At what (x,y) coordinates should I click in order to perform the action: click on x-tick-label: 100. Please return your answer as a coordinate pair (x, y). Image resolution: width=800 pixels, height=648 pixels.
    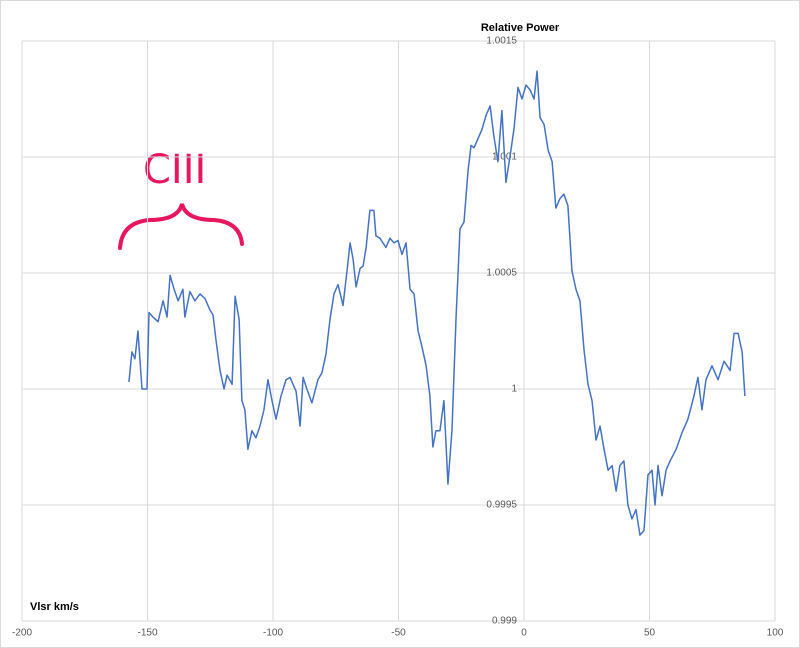
    Looking at the image, I should click on (775, 633).